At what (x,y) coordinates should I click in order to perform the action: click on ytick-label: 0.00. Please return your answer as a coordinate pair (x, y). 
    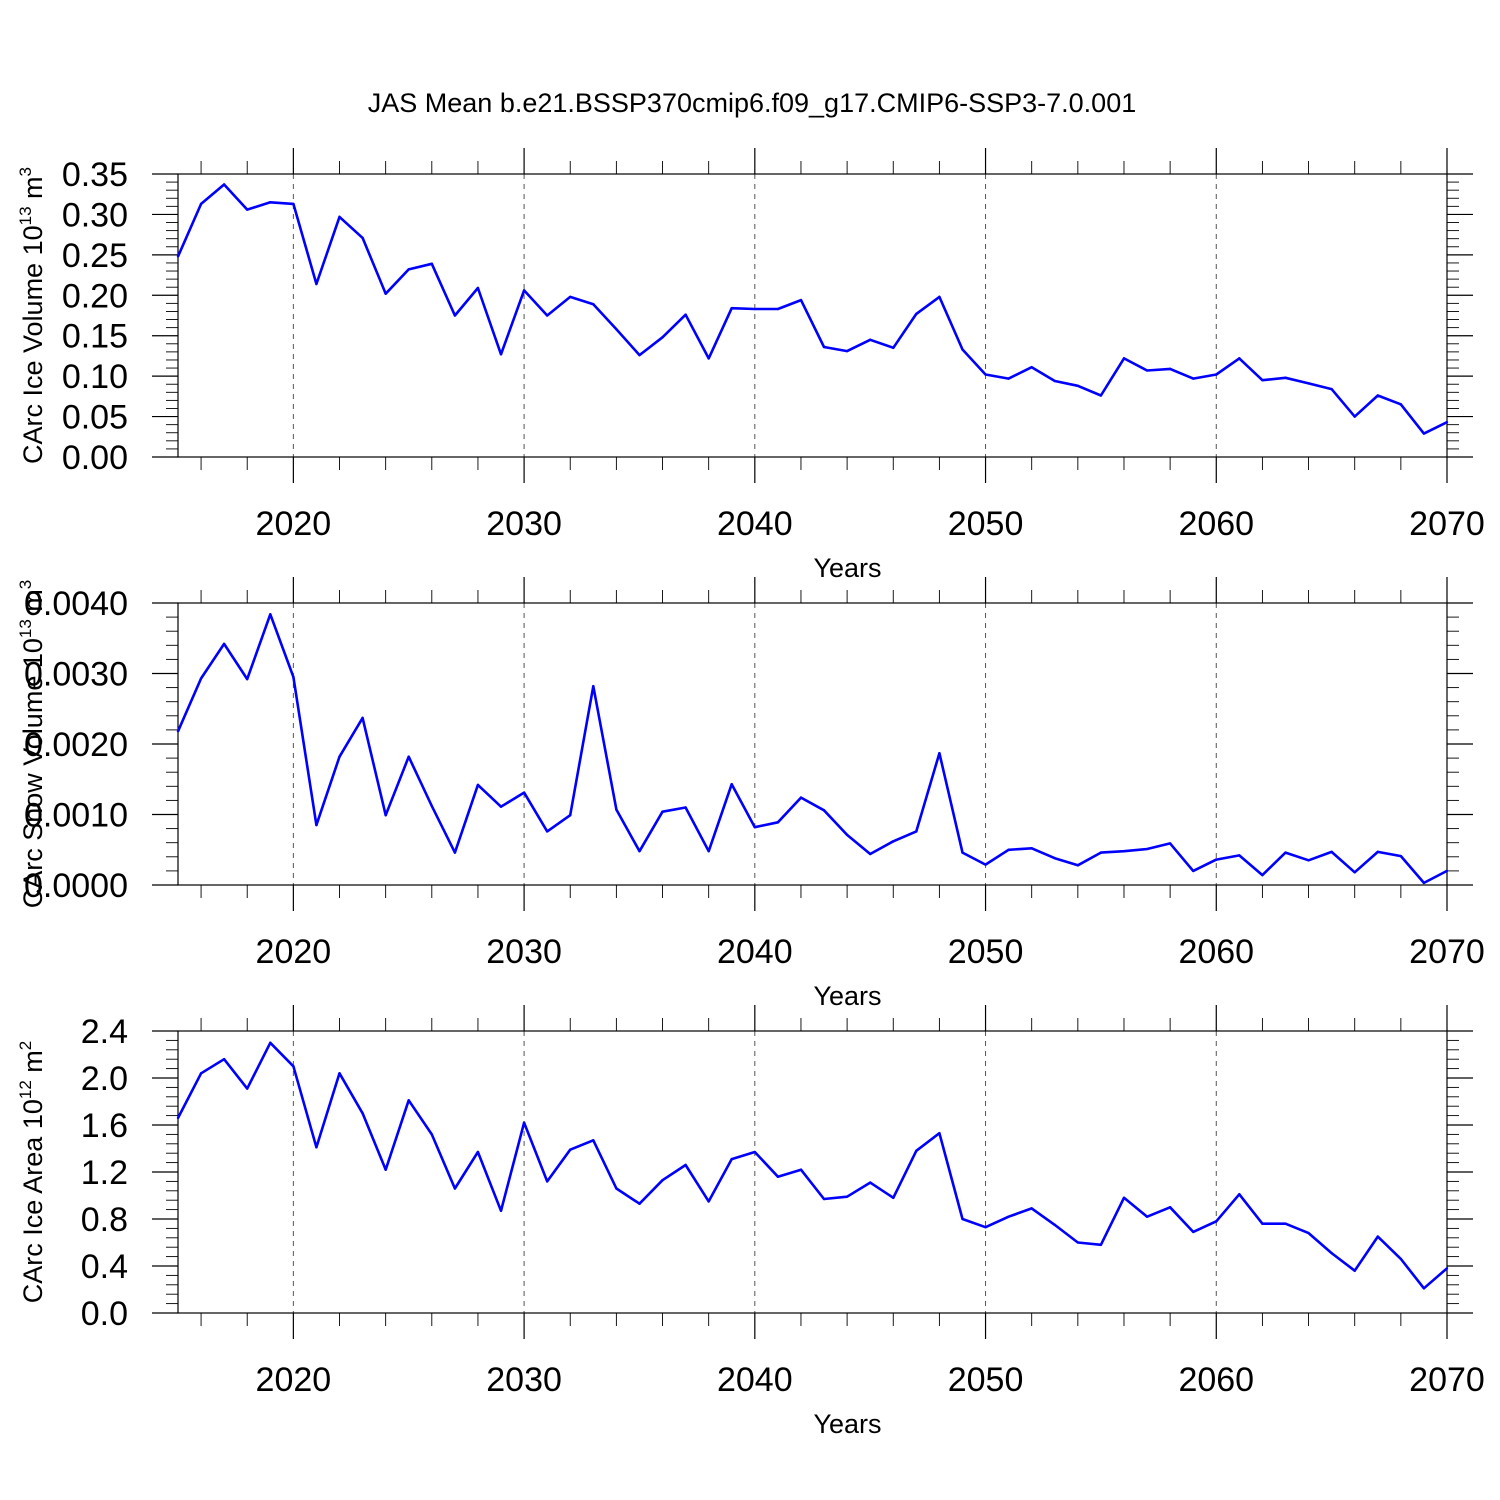
    Looking at the image, I should click on (95, 458).